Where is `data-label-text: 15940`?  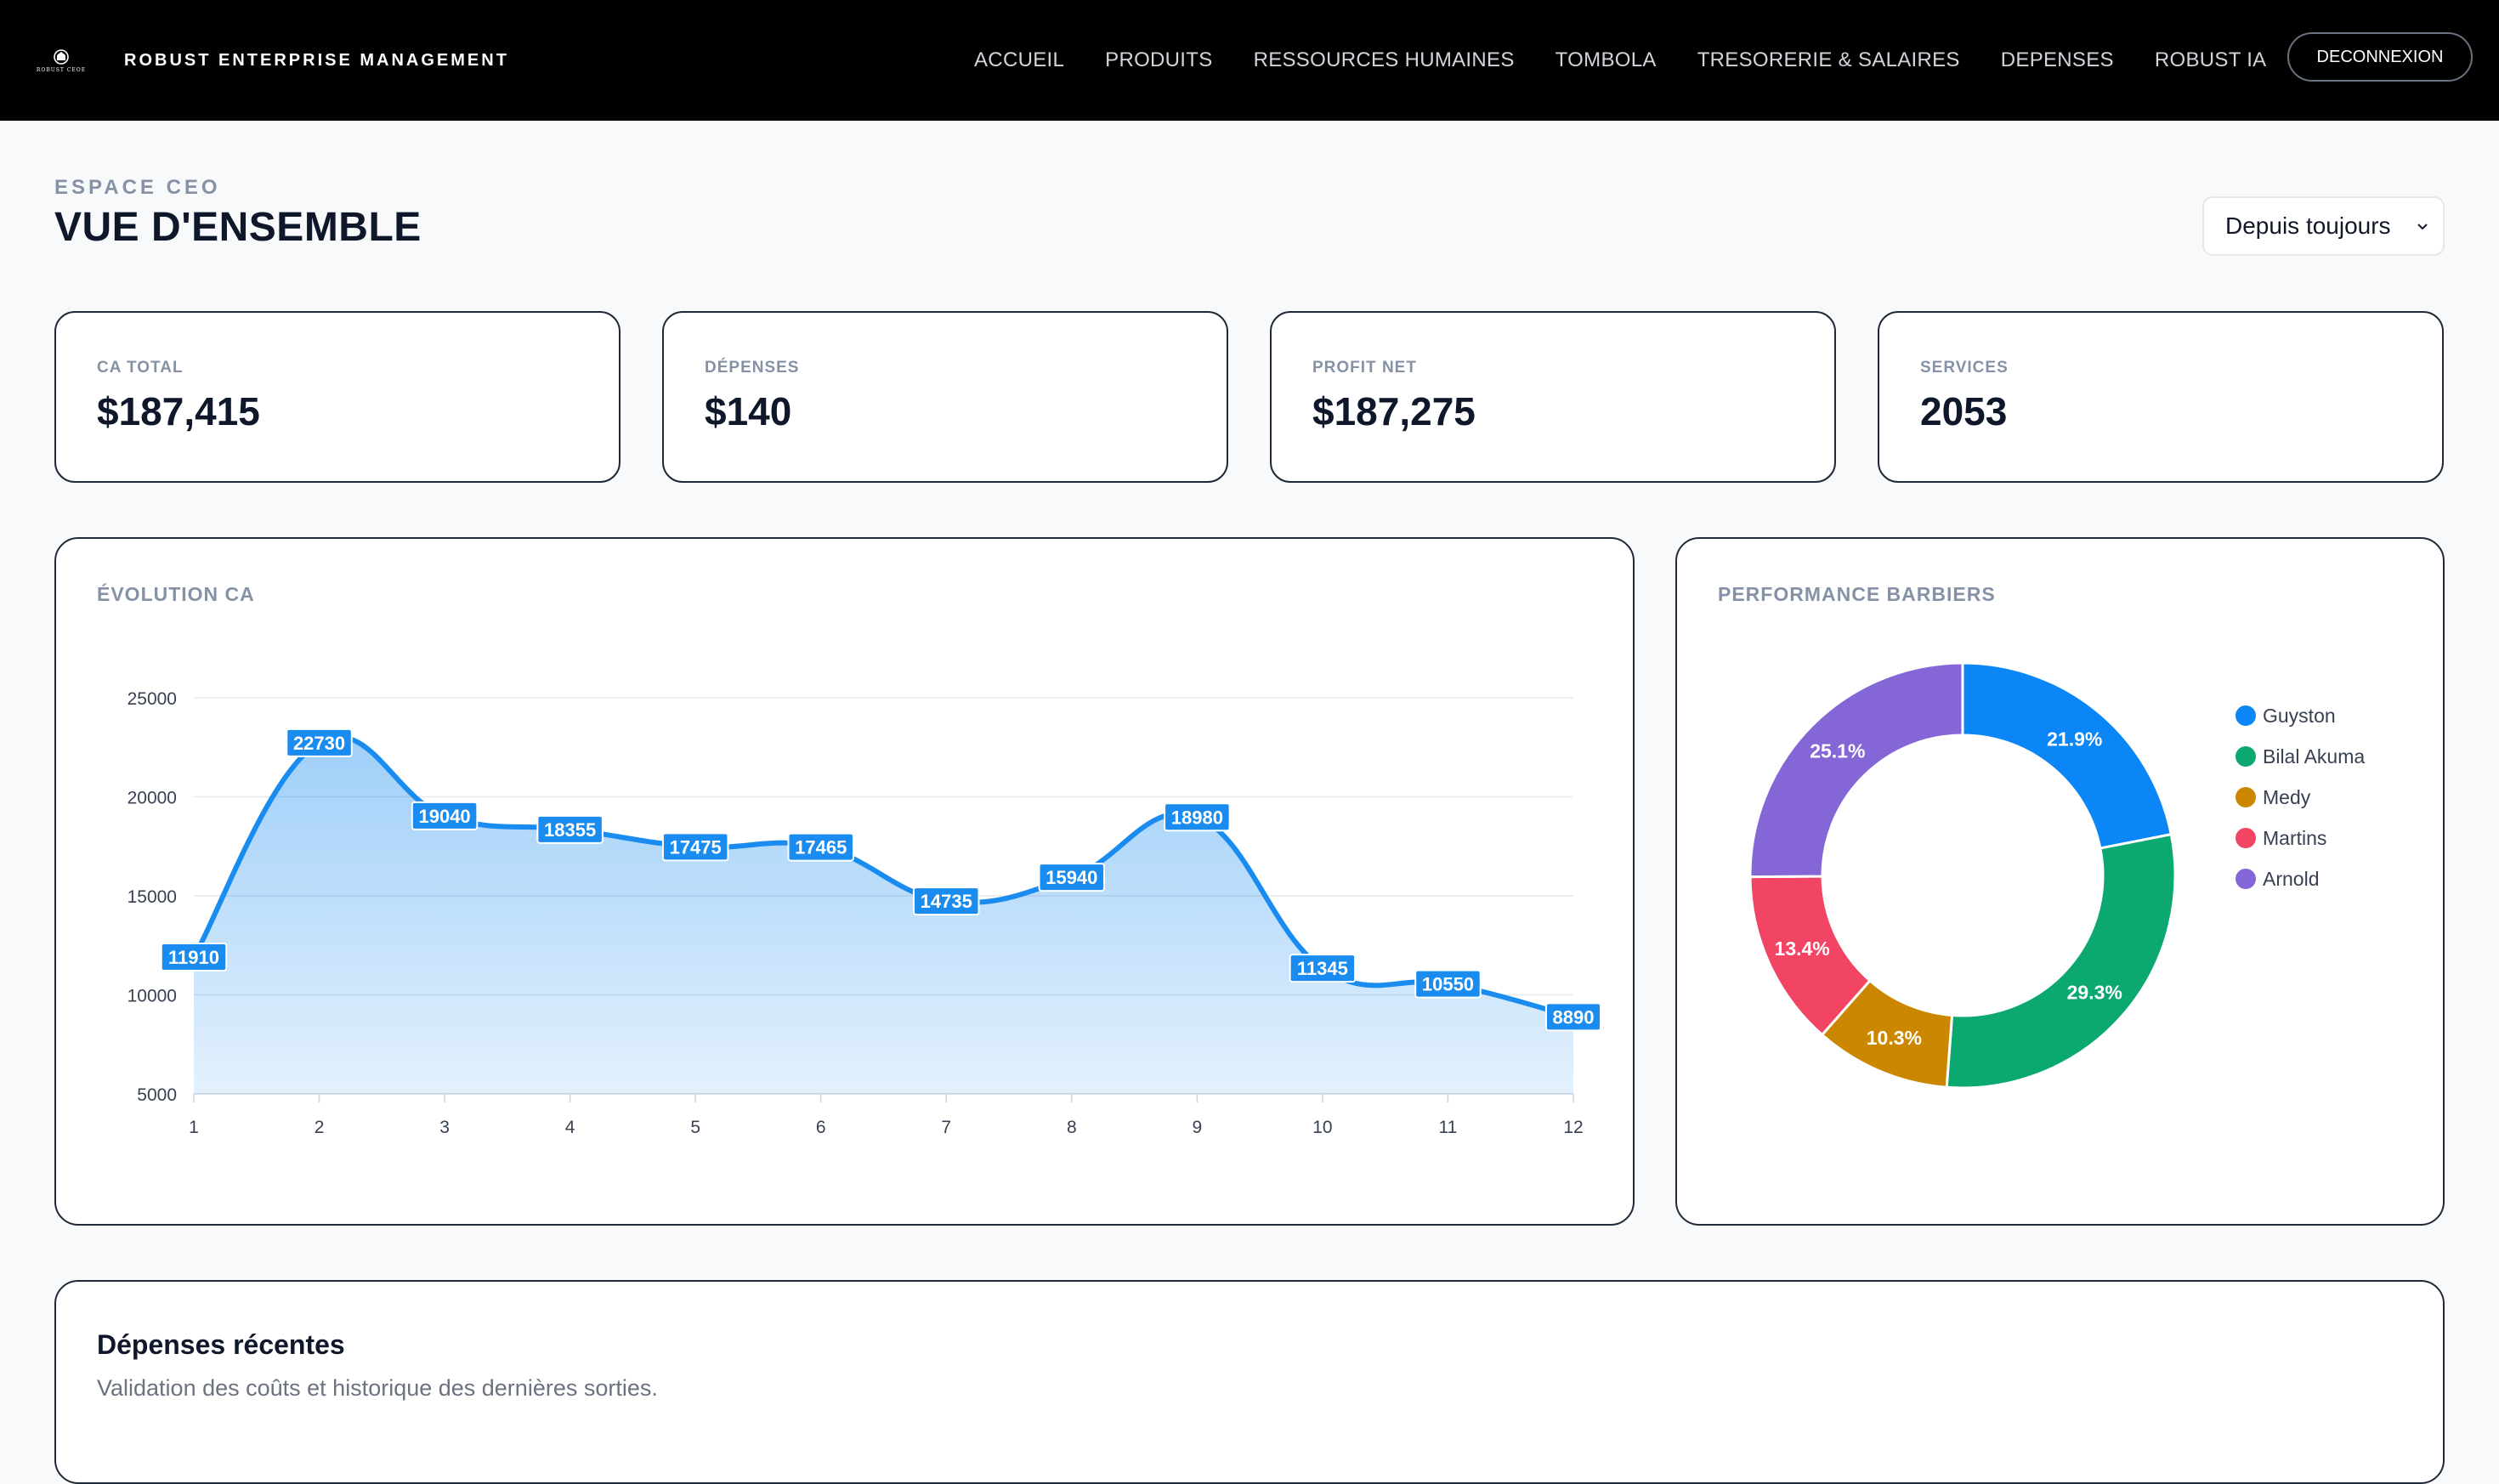 data-label-text: 15940 is located at coordinates (1071, 877).